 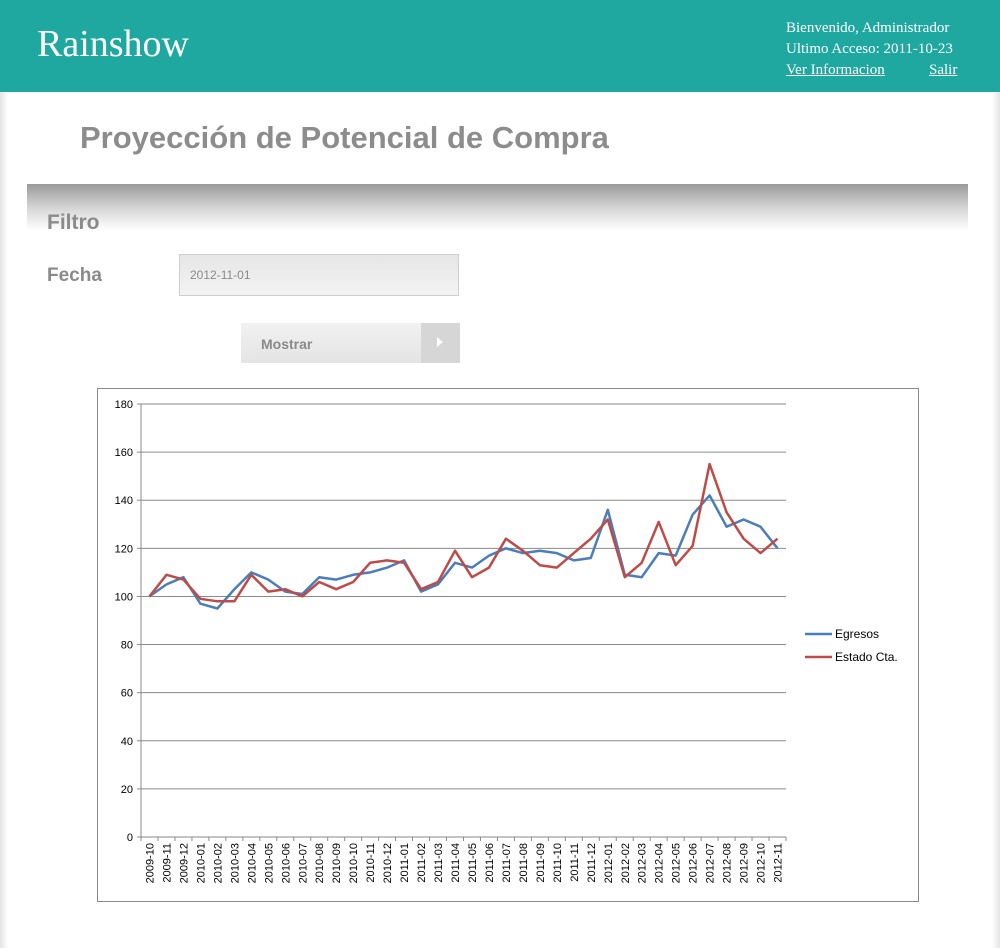 What do you see at coordinates (558, 863) in the screenshot?
I see `x-tick-label: 2011-10` at bounding box center [558, 863].